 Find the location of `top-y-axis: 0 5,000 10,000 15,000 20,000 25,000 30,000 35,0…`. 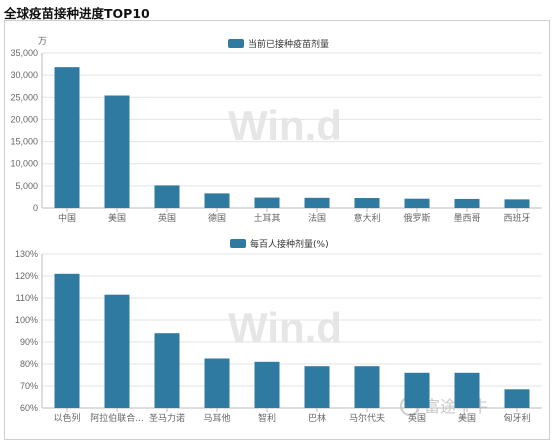

top-y-axis: 0 5,000 10,000 15,000 20,000 25,000 30,000 35,0… is located at coordinates (24, 130).